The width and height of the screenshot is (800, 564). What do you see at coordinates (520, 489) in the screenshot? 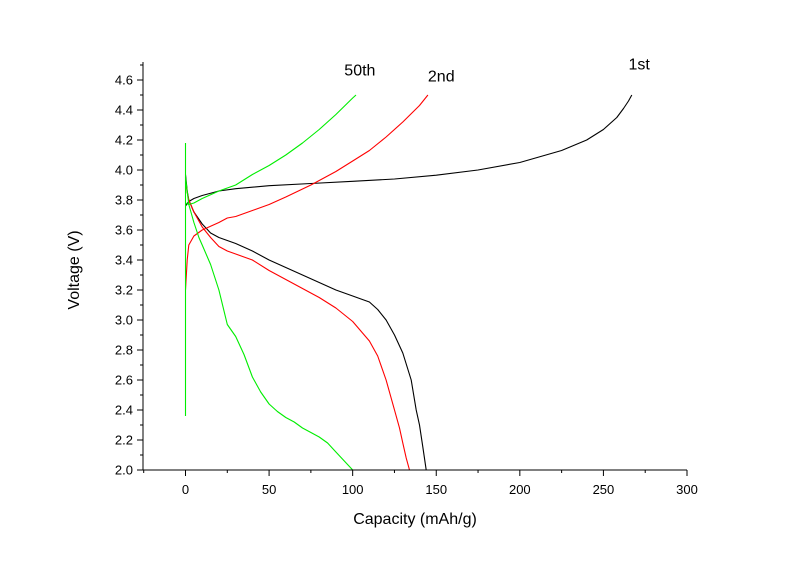
I see `x-tick-label: 200` at bounding box center [520, 489].